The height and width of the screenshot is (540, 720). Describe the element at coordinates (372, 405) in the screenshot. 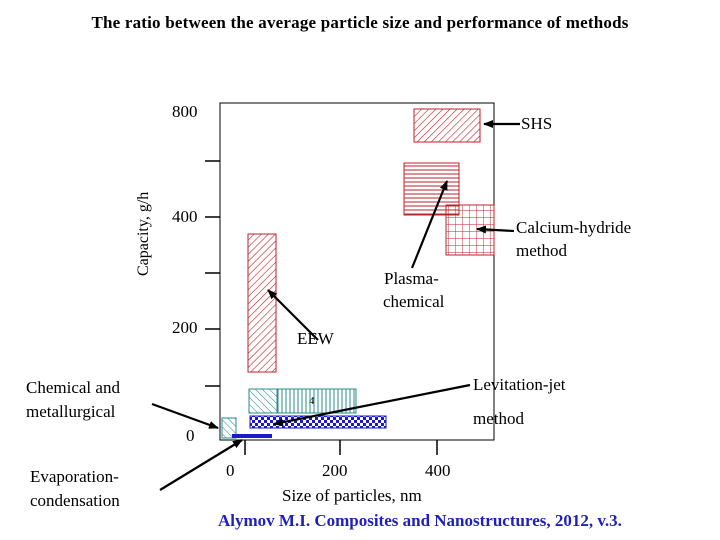

I see `arrow-levitation-jet` at that location.